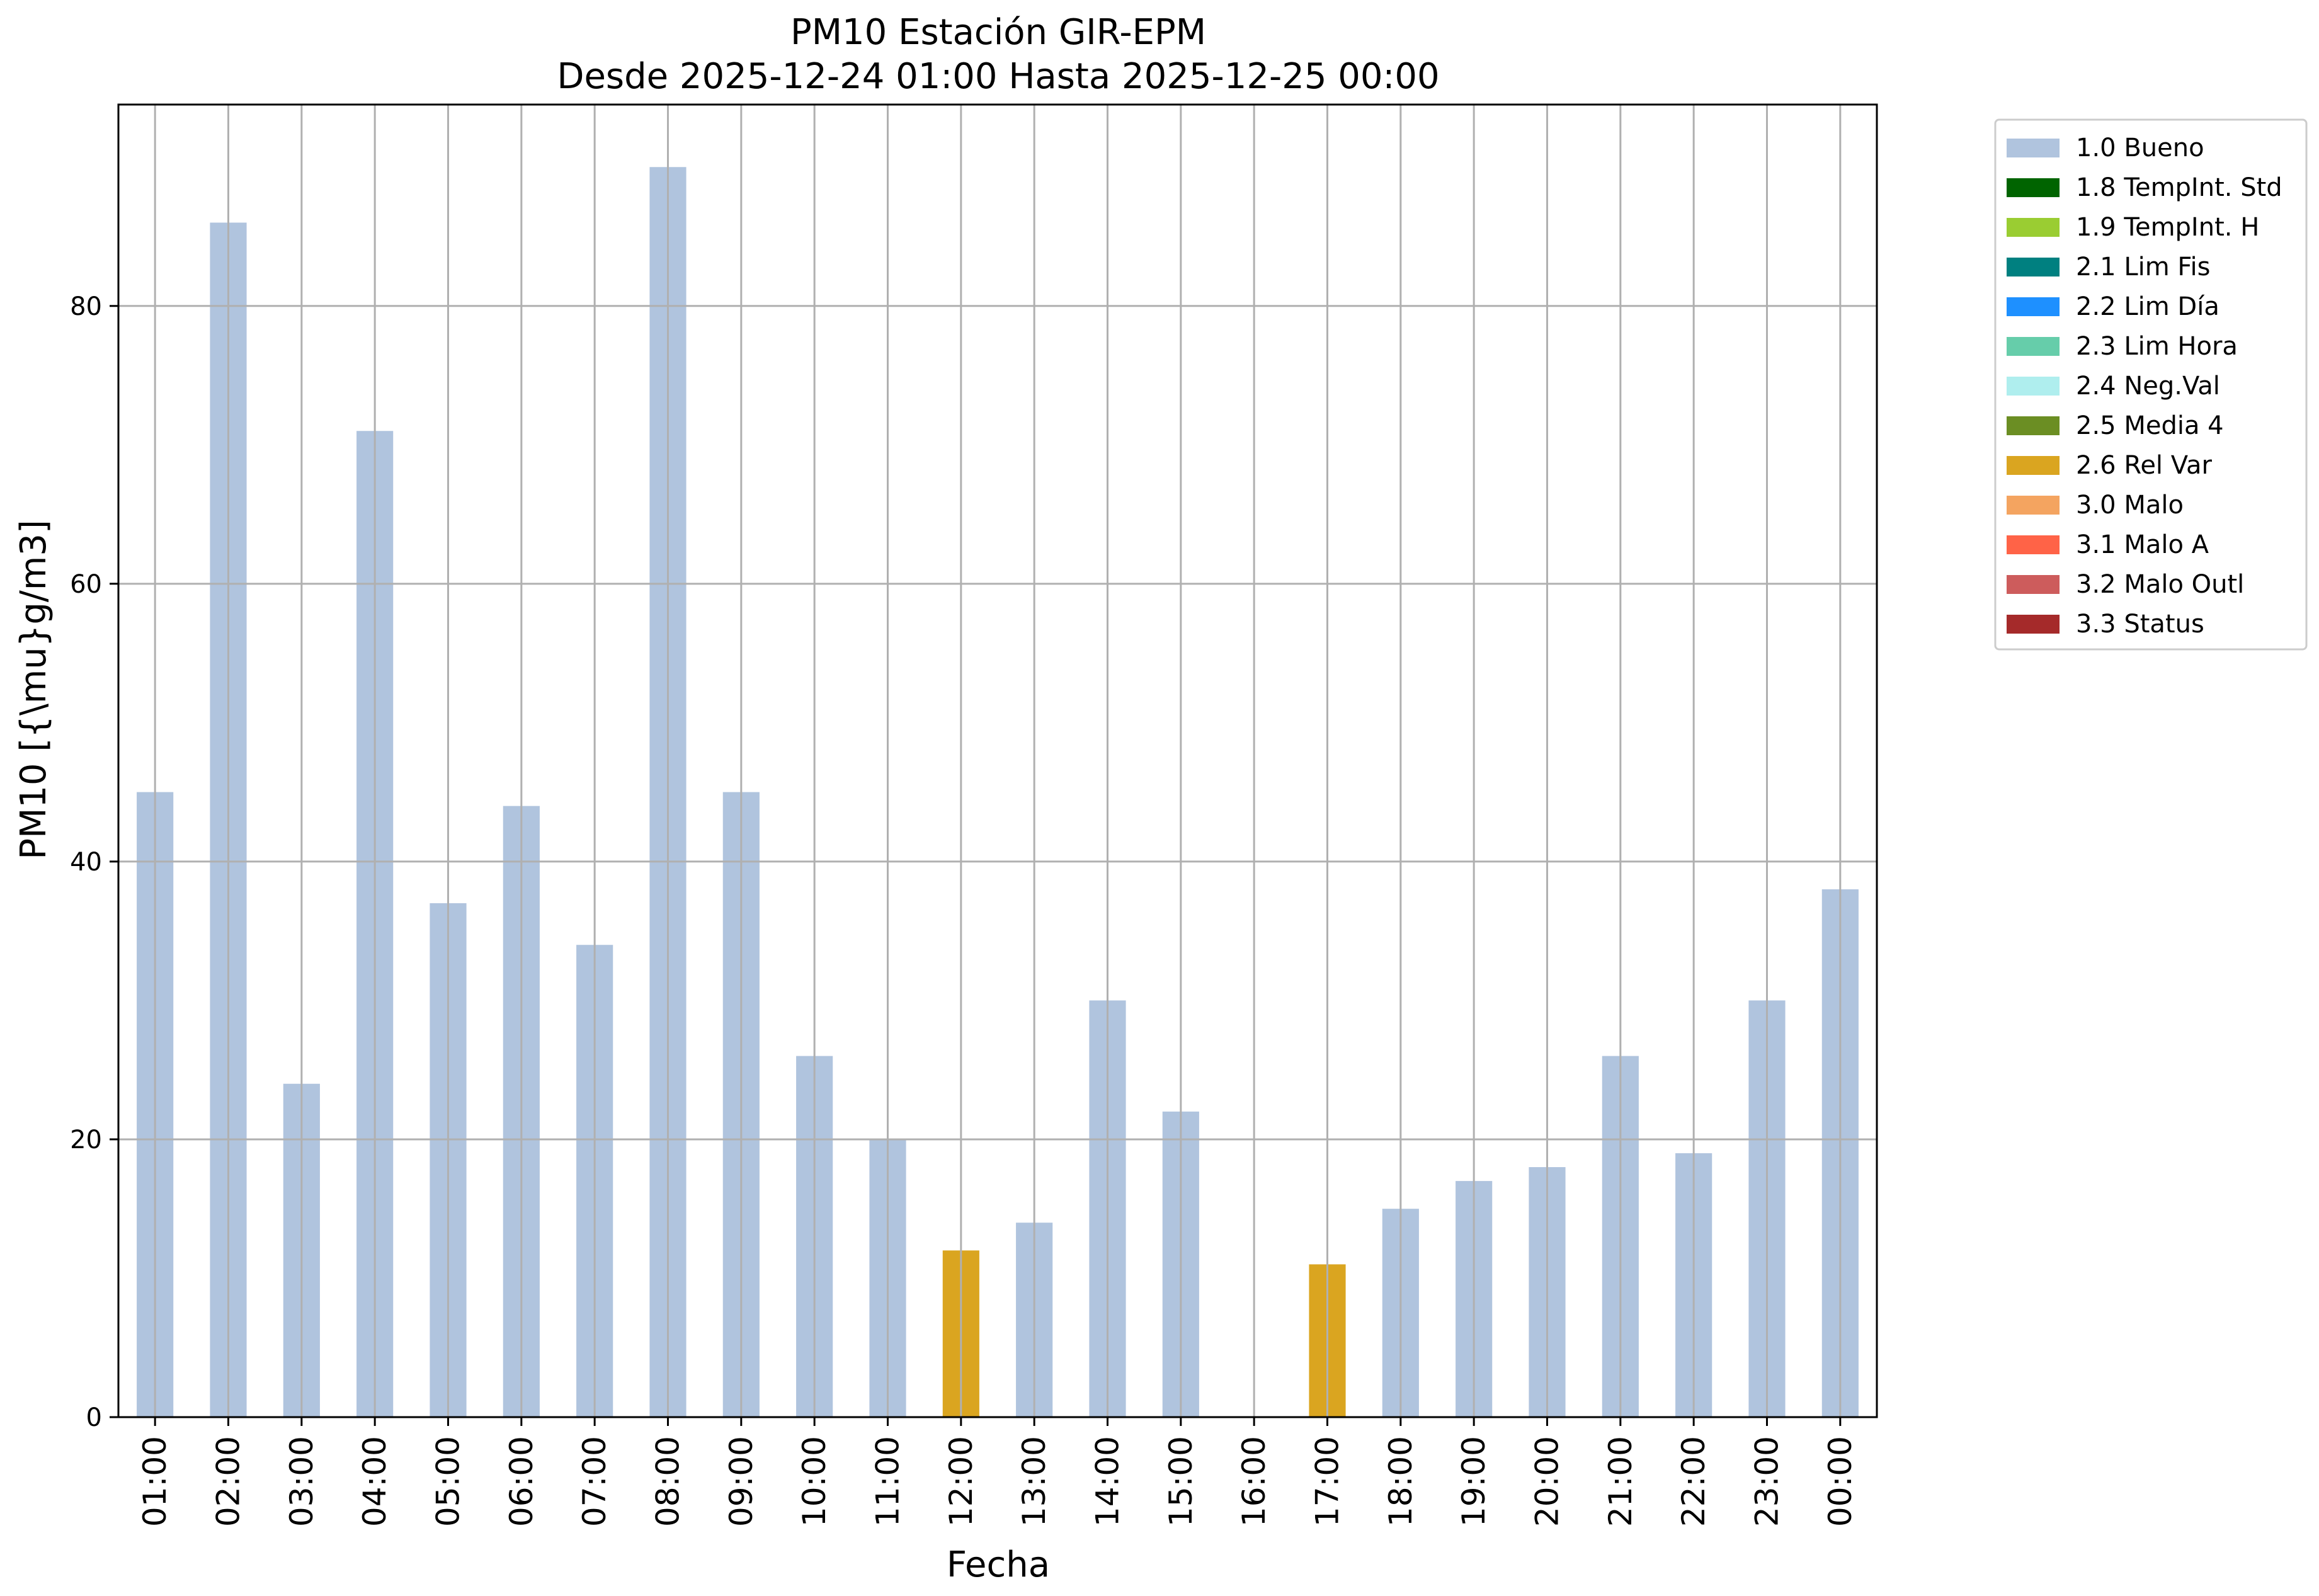 The height and width of the screenshot is (1596, 2319). What do you see at coordinates (2144, 465) in the screenshot?
I see `legend-label: 2.6 Rel Var` at bounding box center [2144, 465].